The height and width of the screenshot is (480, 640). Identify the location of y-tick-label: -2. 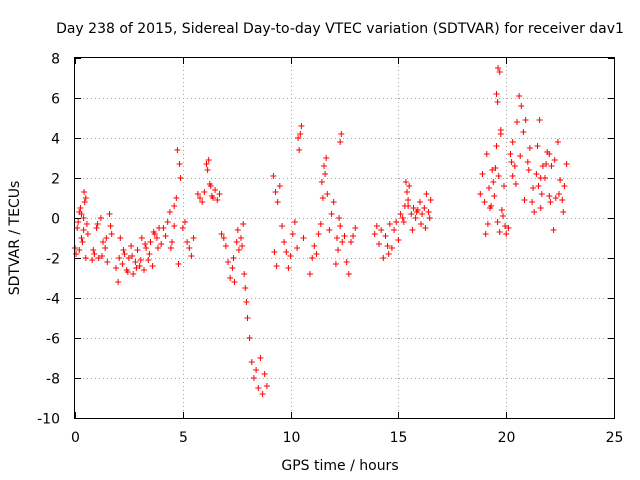
(53, 260).